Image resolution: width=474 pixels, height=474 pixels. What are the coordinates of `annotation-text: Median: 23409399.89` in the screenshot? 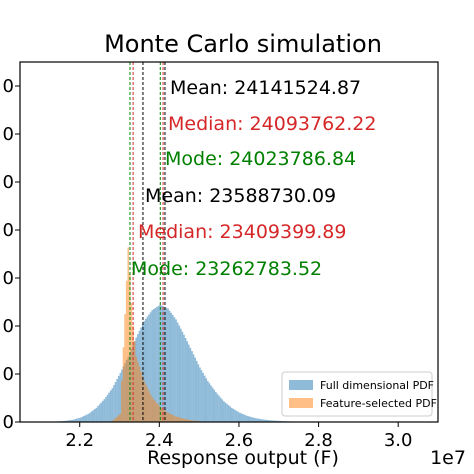 It's located at (242, 232).